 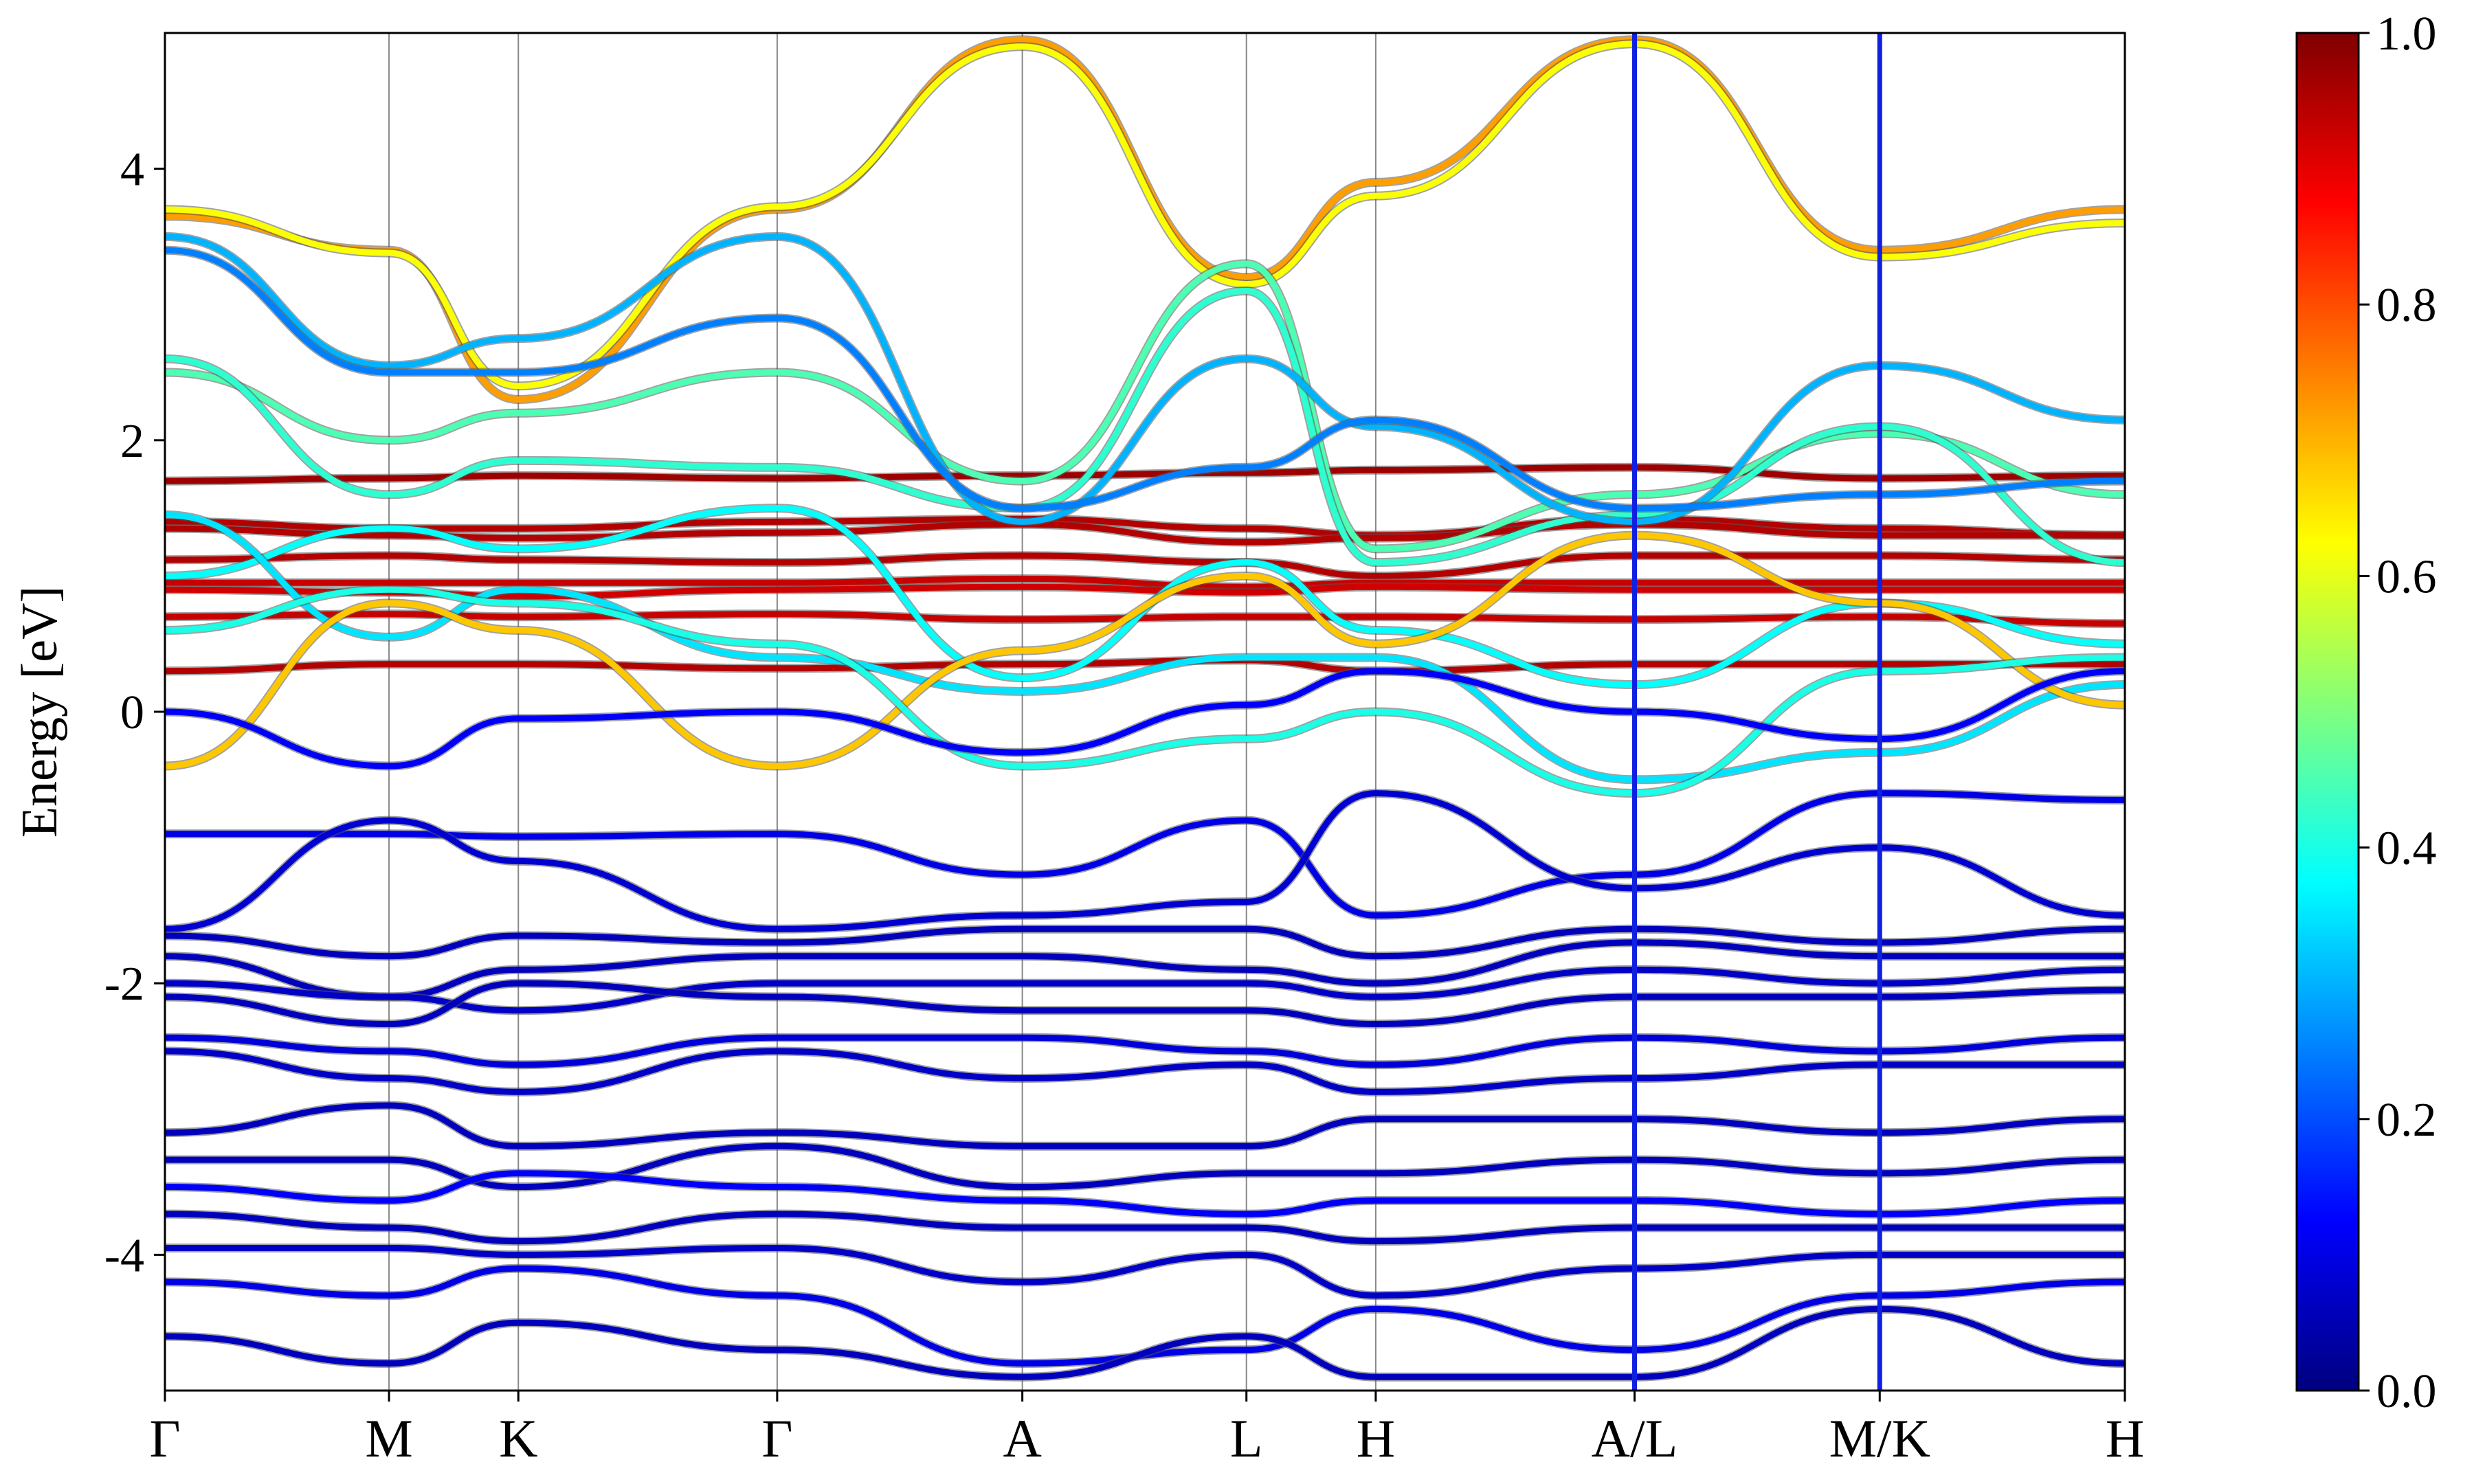 I want to click on colorbar-tick-label: 0.6, so click(x=2406, y=576).